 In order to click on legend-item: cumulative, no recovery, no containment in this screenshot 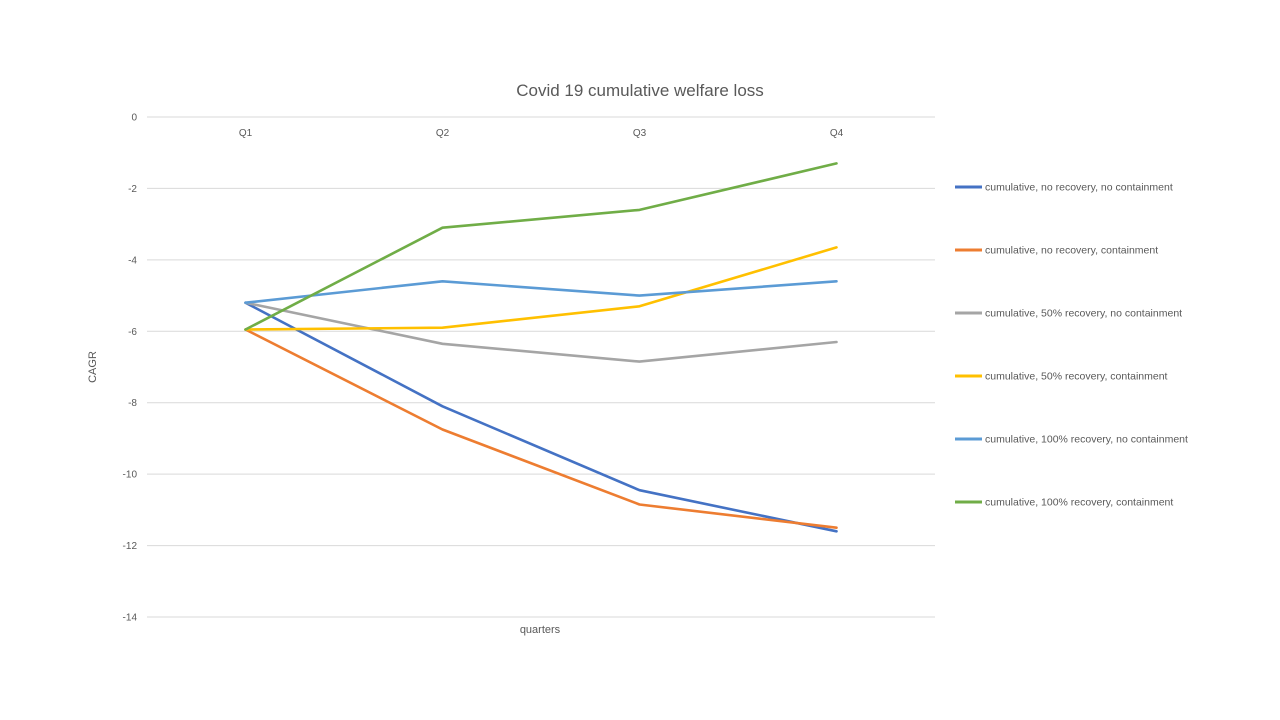, I will do `click(1064, 188)`.